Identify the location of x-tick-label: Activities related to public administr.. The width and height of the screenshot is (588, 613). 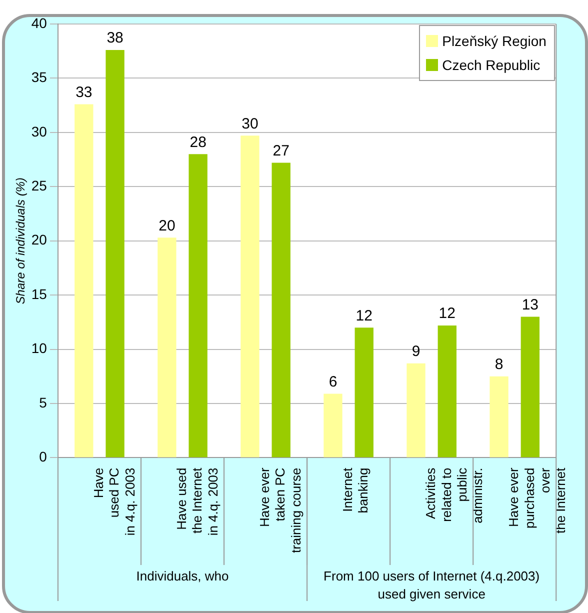
(454, 495).